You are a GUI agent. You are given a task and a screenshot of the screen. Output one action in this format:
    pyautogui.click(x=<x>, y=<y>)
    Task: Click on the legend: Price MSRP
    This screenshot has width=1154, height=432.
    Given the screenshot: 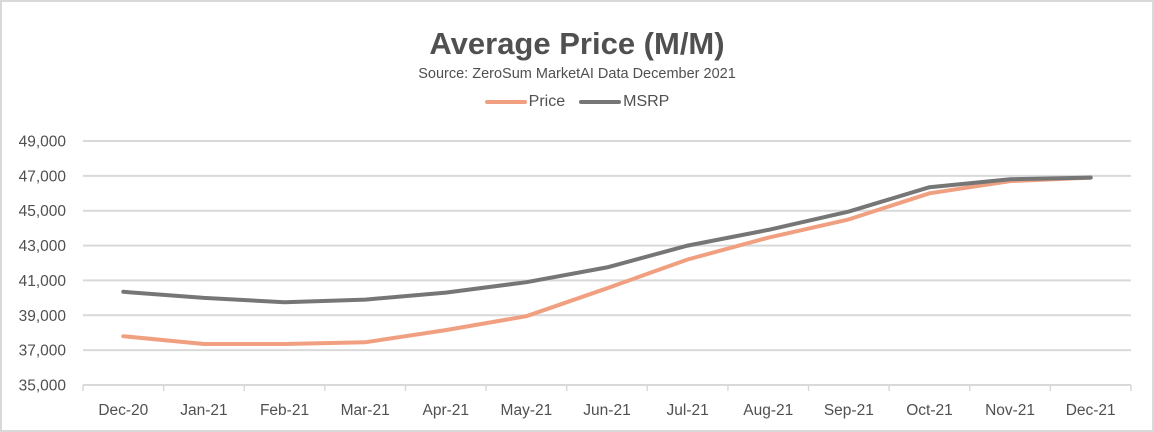 What is the action you would take?
    pyautogui.click(x=577, y=102)
    